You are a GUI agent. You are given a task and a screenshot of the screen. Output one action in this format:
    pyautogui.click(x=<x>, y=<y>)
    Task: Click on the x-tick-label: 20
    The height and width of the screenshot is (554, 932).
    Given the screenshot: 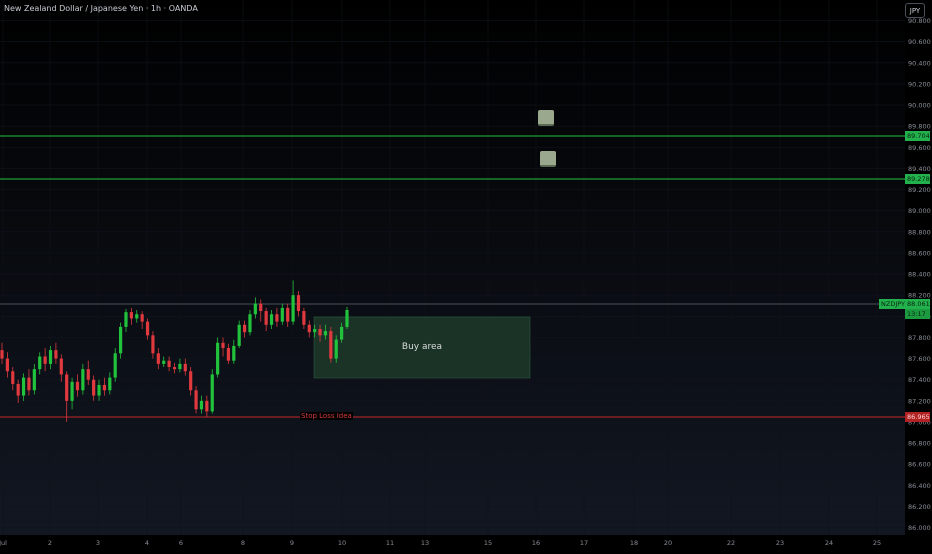 What is the action you would take?
    pyautogui.click(x=668, y=543)
    